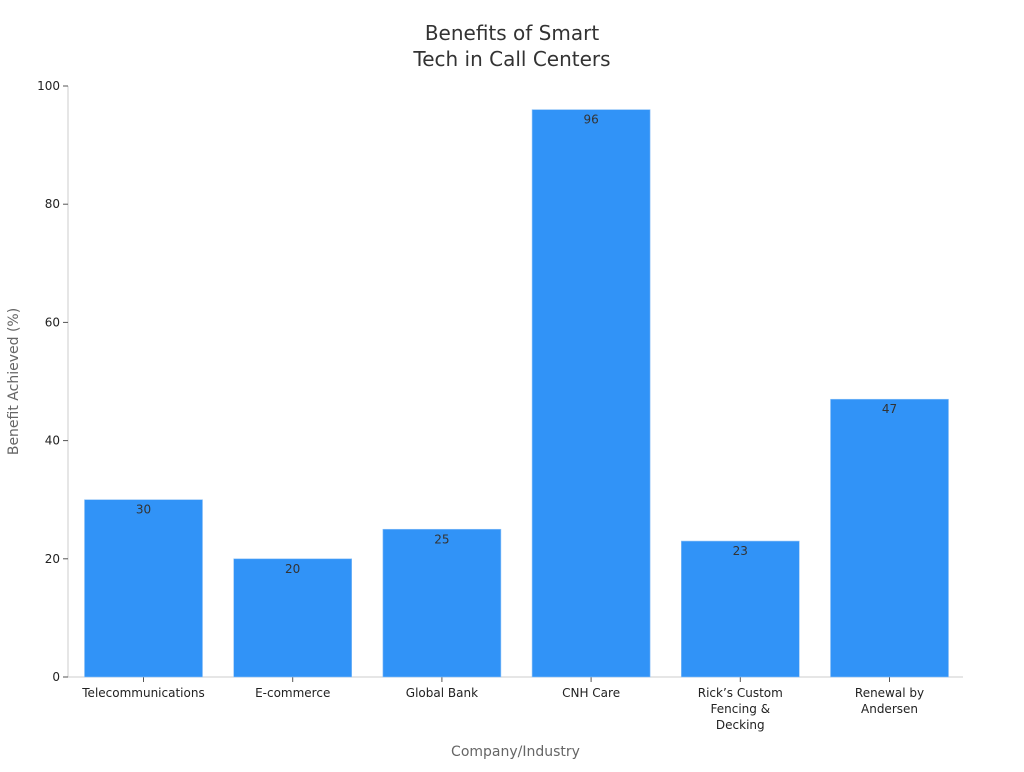  Describe the element at coordinates (48, 86) in the screenshot. I see `y-tick-label: 100` at that location.